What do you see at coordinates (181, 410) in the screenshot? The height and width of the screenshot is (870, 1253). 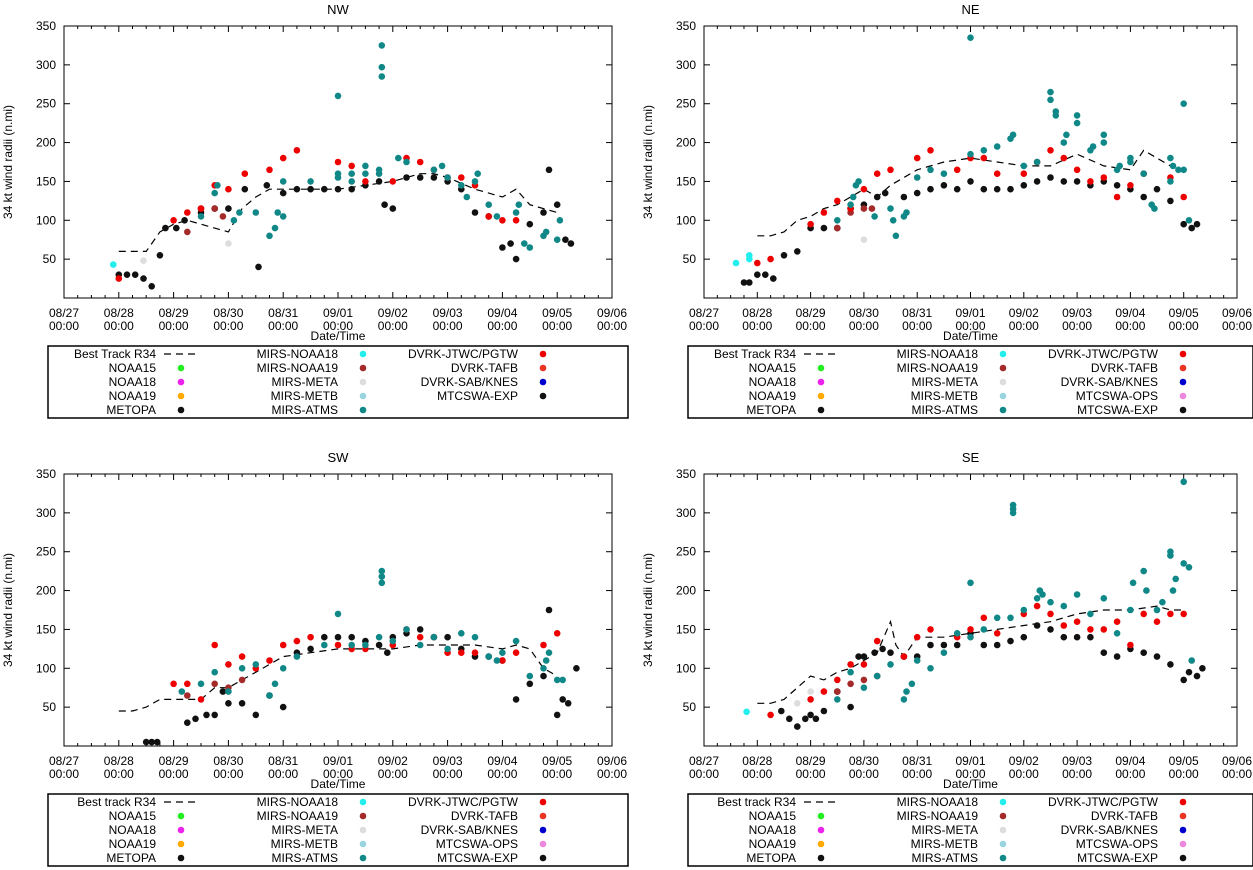 I see `legend-swatch-metopa` at bounding box center [181, 410].